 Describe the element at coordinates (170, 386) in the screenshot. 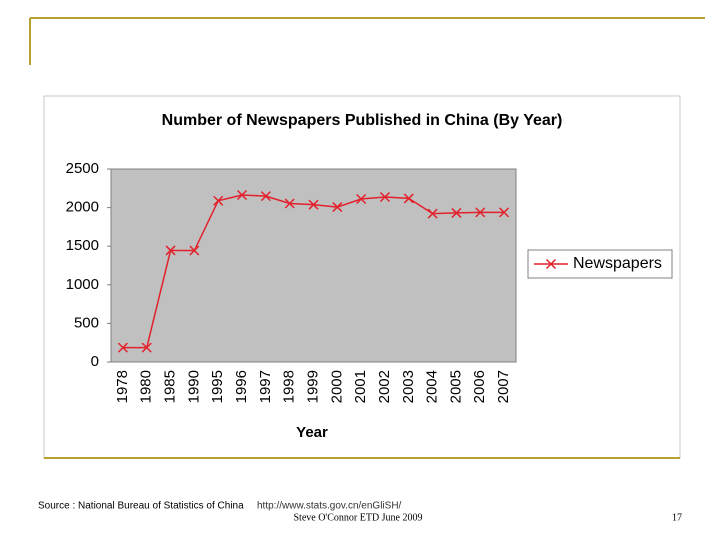

I see `x-tick-label: 1985` at that location.